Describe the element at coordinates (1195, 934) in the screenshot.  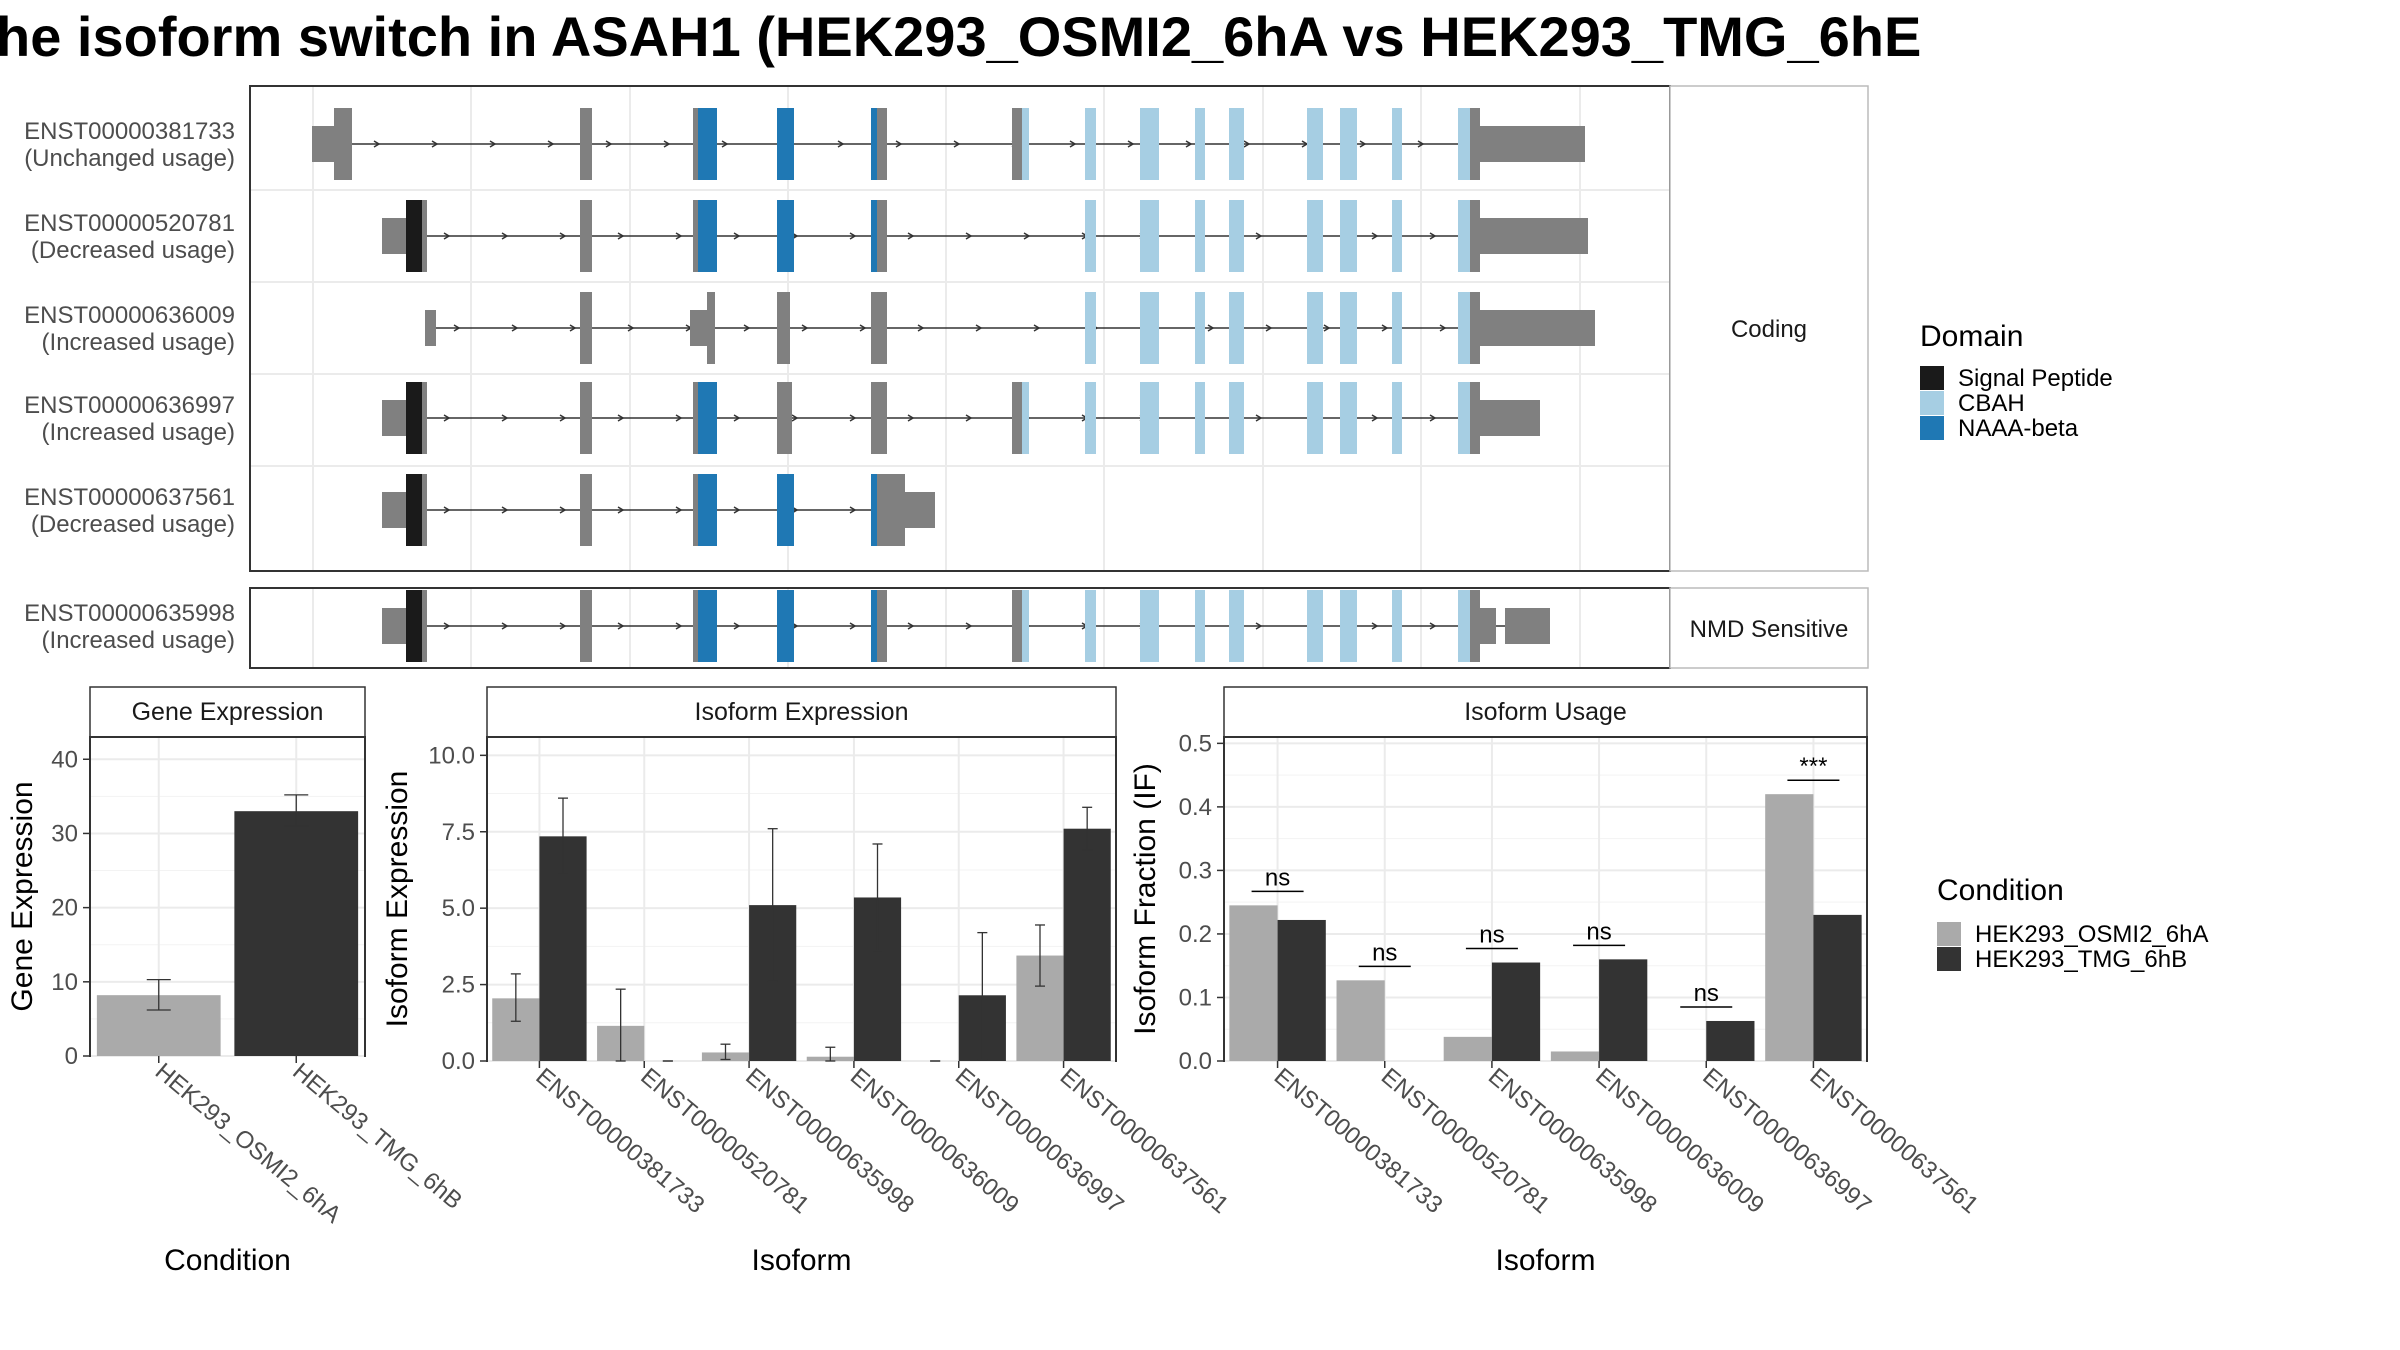
I see `y-tick-label: 0.2` at that location.